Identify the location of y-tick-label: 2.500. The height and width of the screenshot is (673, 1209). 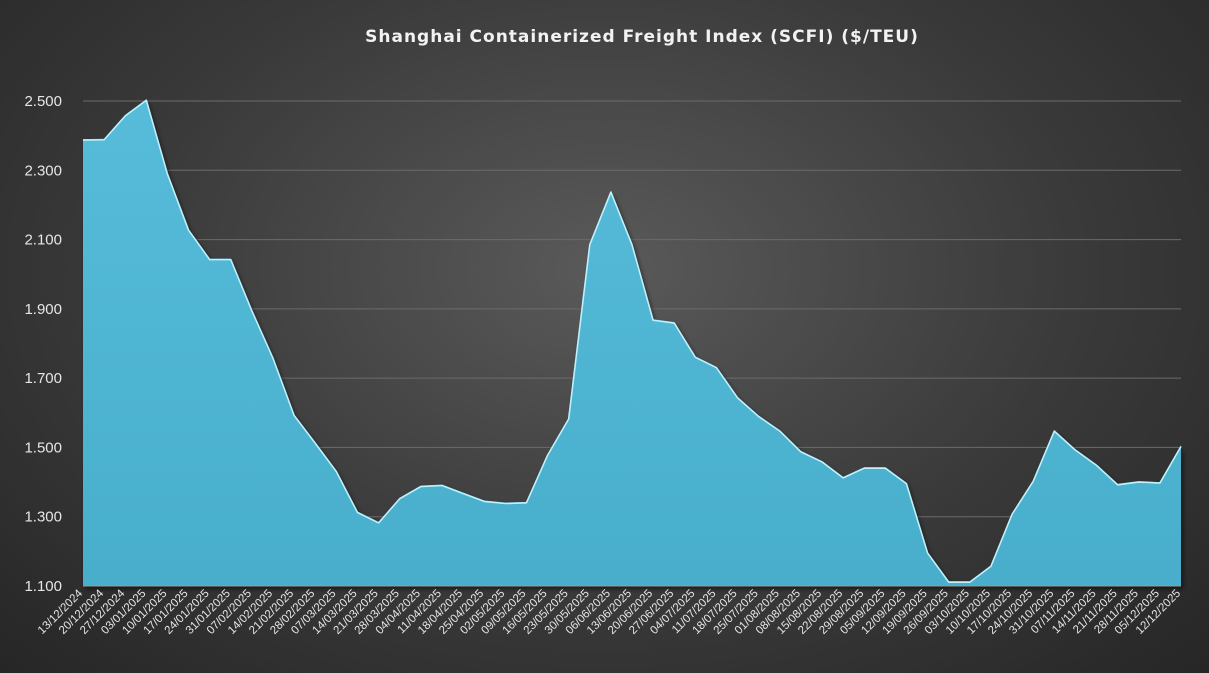
(43, 101).